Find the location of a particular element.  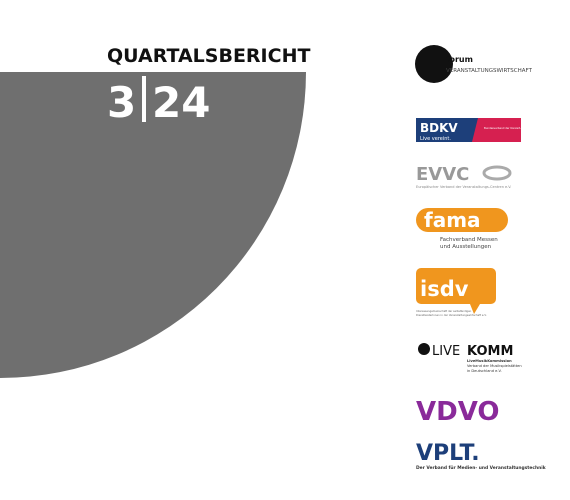

separator is located at coordinates (144, 99).